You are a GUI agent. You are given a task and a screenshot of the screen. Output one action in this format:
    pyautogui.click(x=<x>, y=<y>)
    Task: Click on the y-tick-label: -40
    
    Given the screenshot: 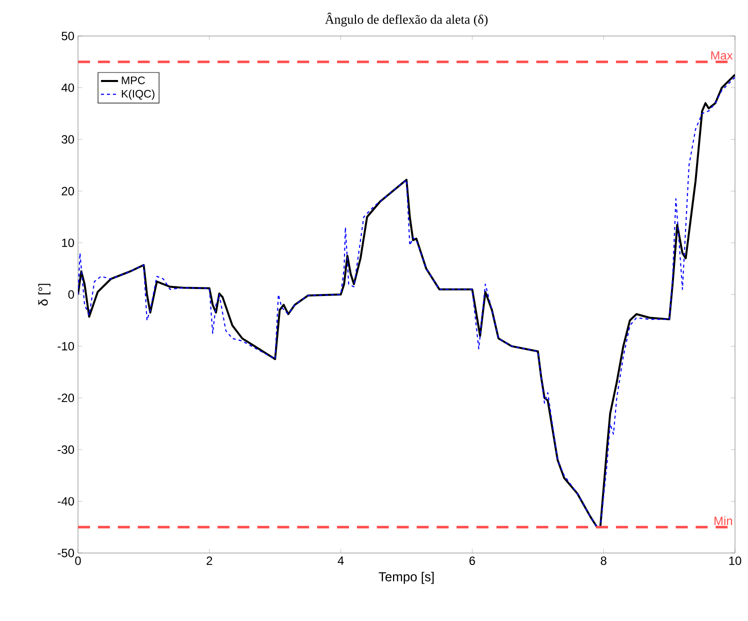 What is the action you would take?
    pyautogui.click(x=66, y=501)
    